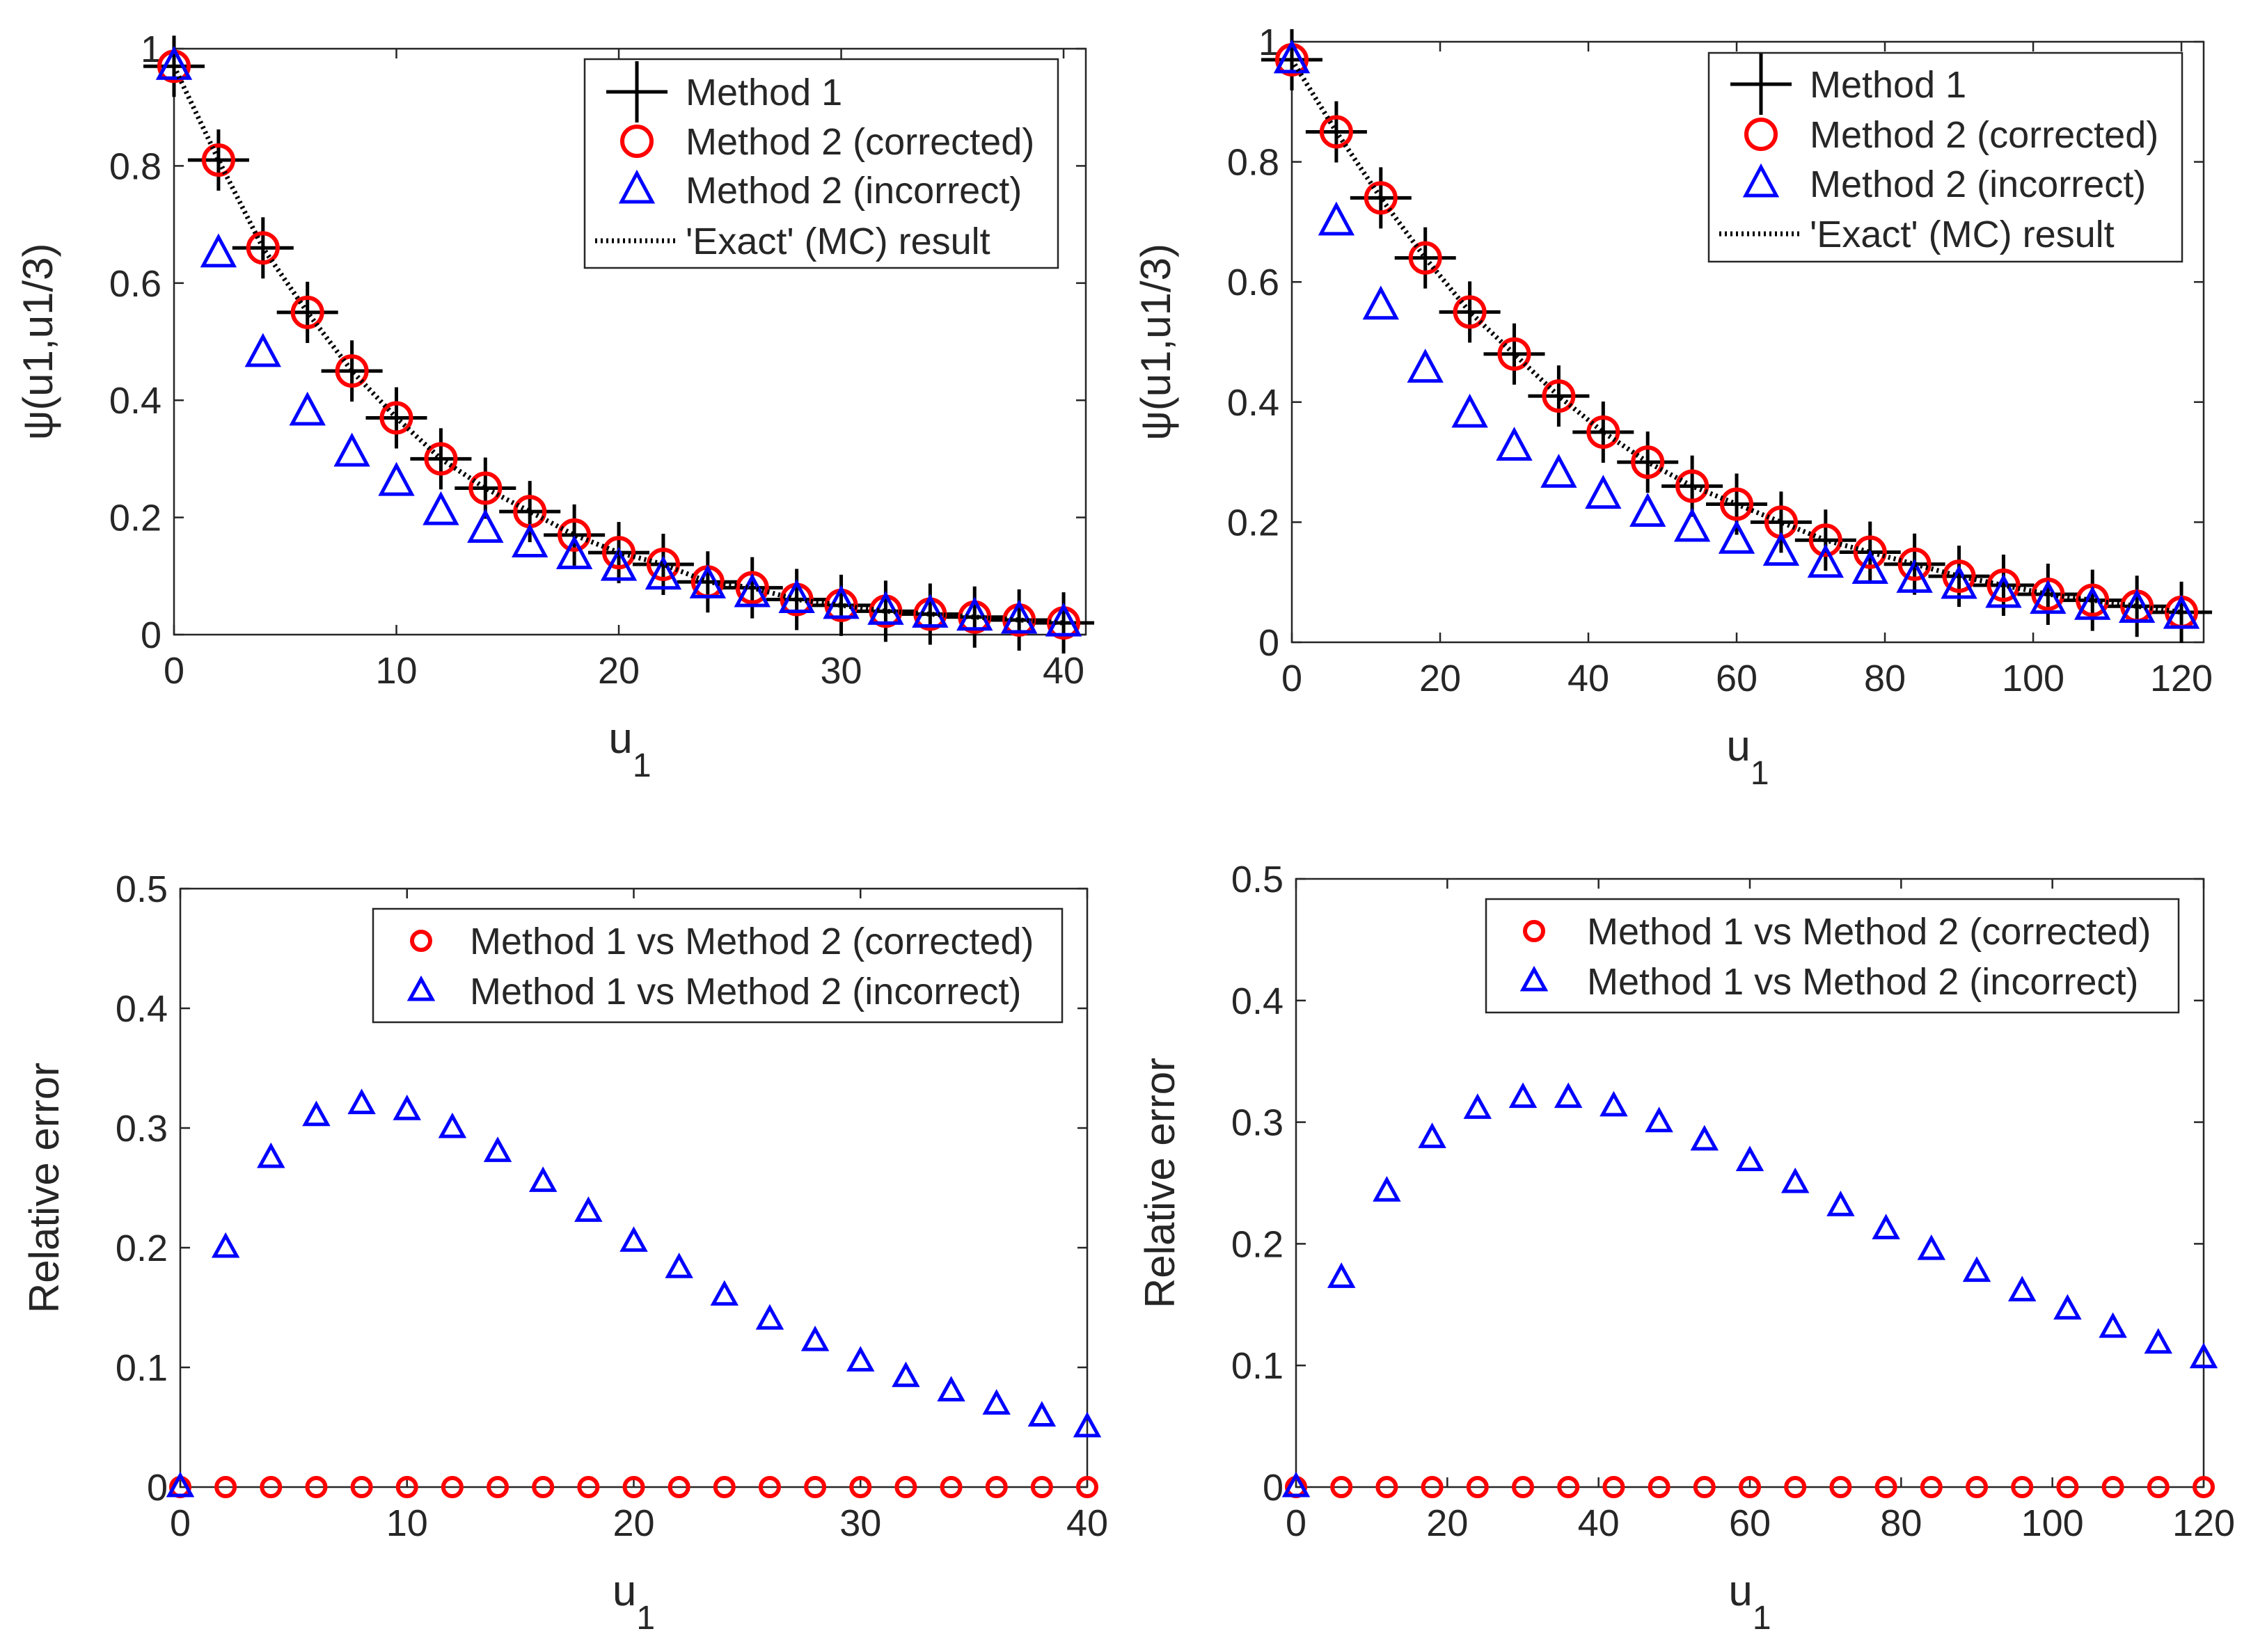 The width and height of the screenshot is (2251, 1652). I want to click on x-tick-label: 20, so click(1440, 678).